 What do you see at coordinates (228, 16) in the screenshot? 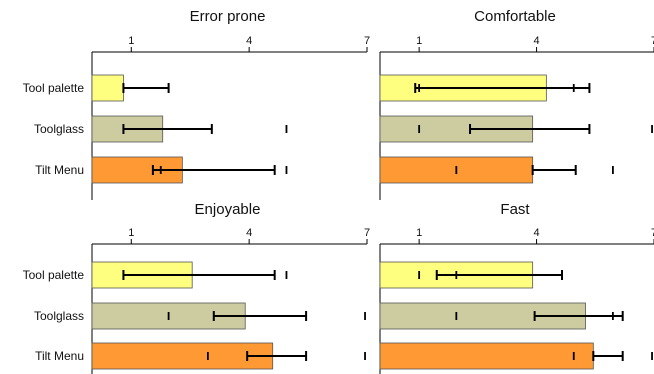
I see `panel-title: Error prone` at bounding box center [228, 16].